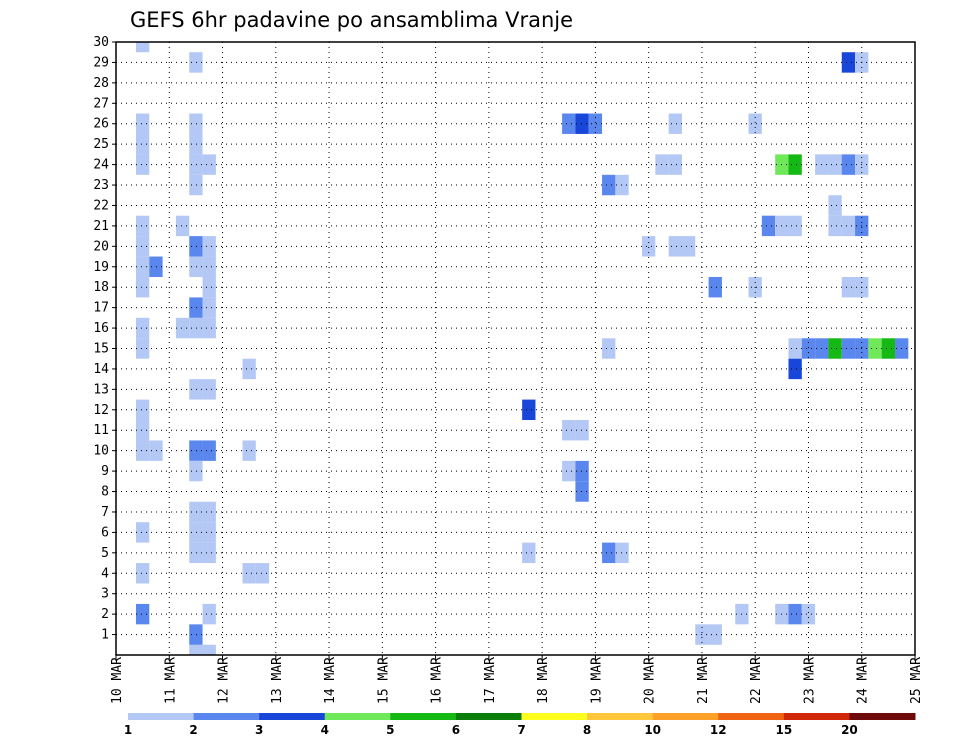  What do you see at coordinates (101, 124) in the screenshot?
I see `y-tick-label: 26` at bounding box center [101, 124].